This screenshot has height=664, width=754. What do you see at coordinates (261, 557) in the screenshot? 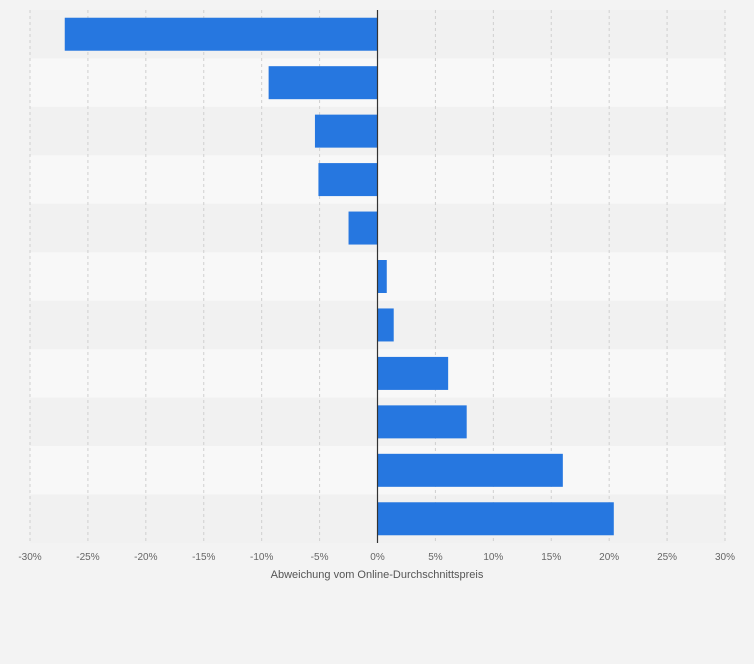
I see `x-tick-label: -10%` at bounding box center [261, 557].